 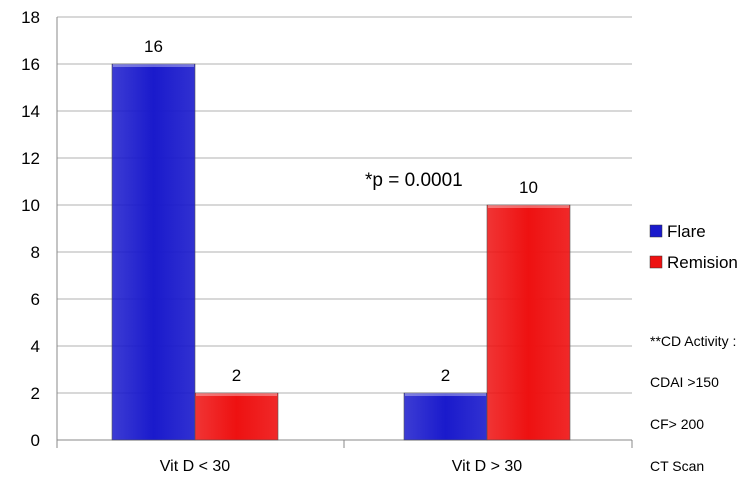 What do you see at coordinates (487, 466) in the screenshot?
I see `x-category-label: Vit D > 30` at bounding box center [487, 466].